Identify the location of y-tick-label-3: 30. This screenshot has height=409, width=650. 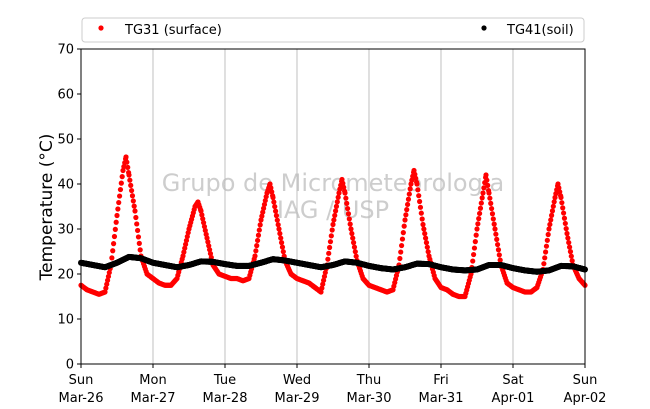
(65, 230).